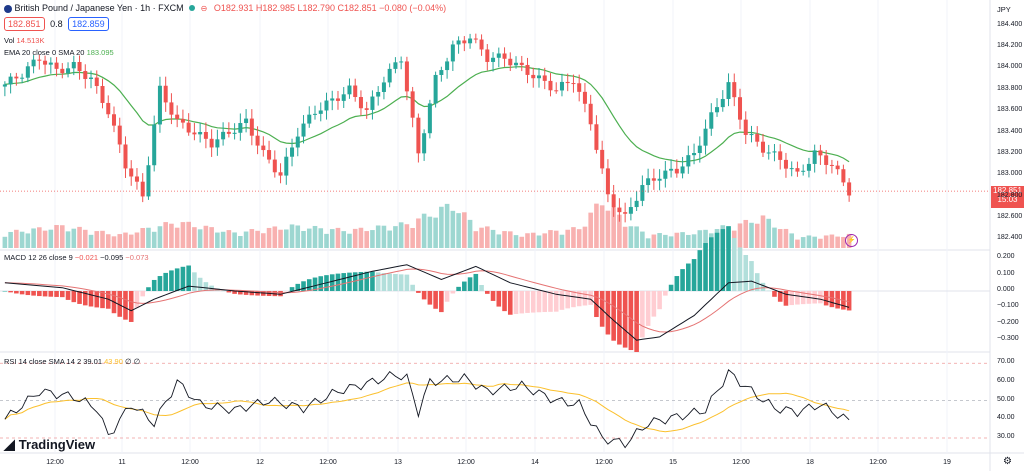 The width and height of the screenshot is (1024, 471). Describe the element at coordinates (1010, 195) in the screenshot. I see `price-tick-label: 182.800` at that location.